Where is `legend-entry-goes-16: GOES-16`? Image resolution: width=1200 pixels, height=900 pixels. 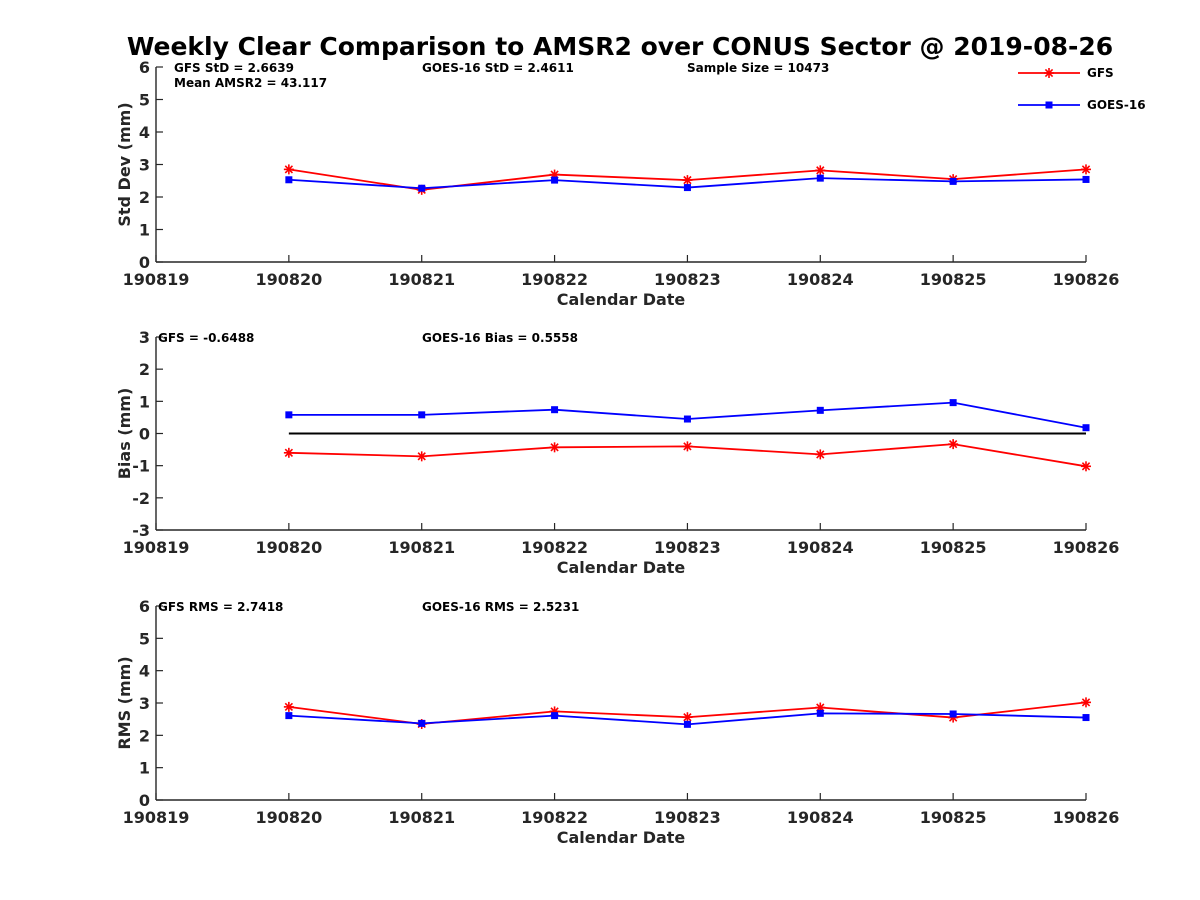 legend-entry-goes-16: GOES-16 is located at coordinates (1082, 105).